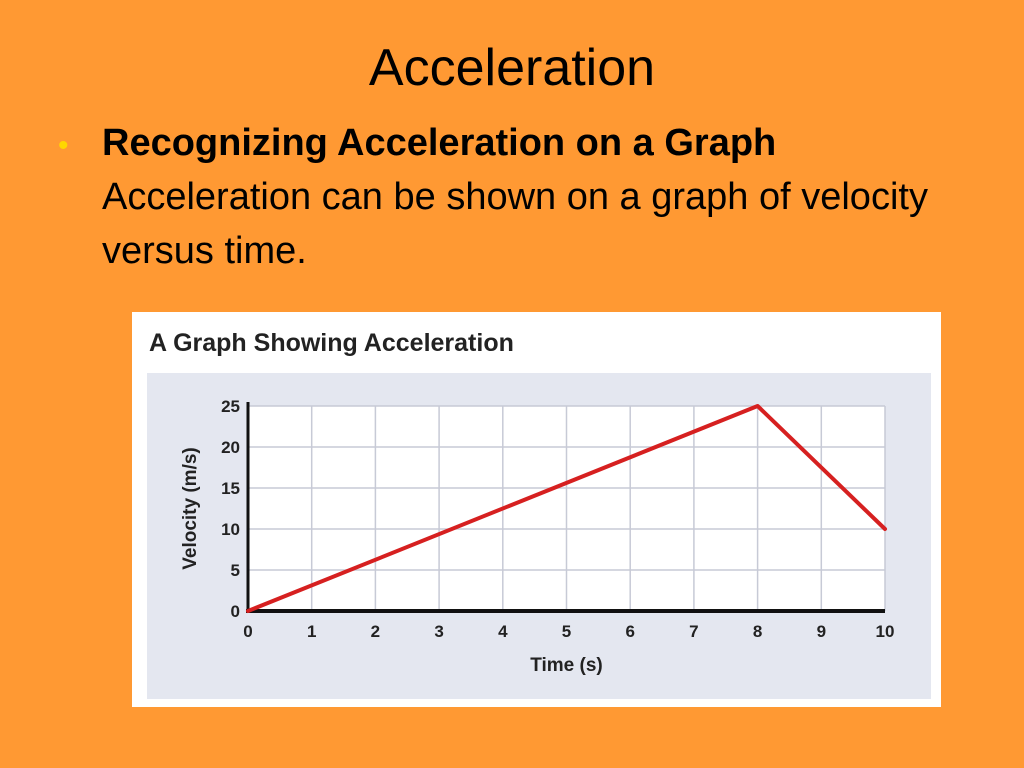  I want to click on y-tick-label: 5, so click(235, 570).